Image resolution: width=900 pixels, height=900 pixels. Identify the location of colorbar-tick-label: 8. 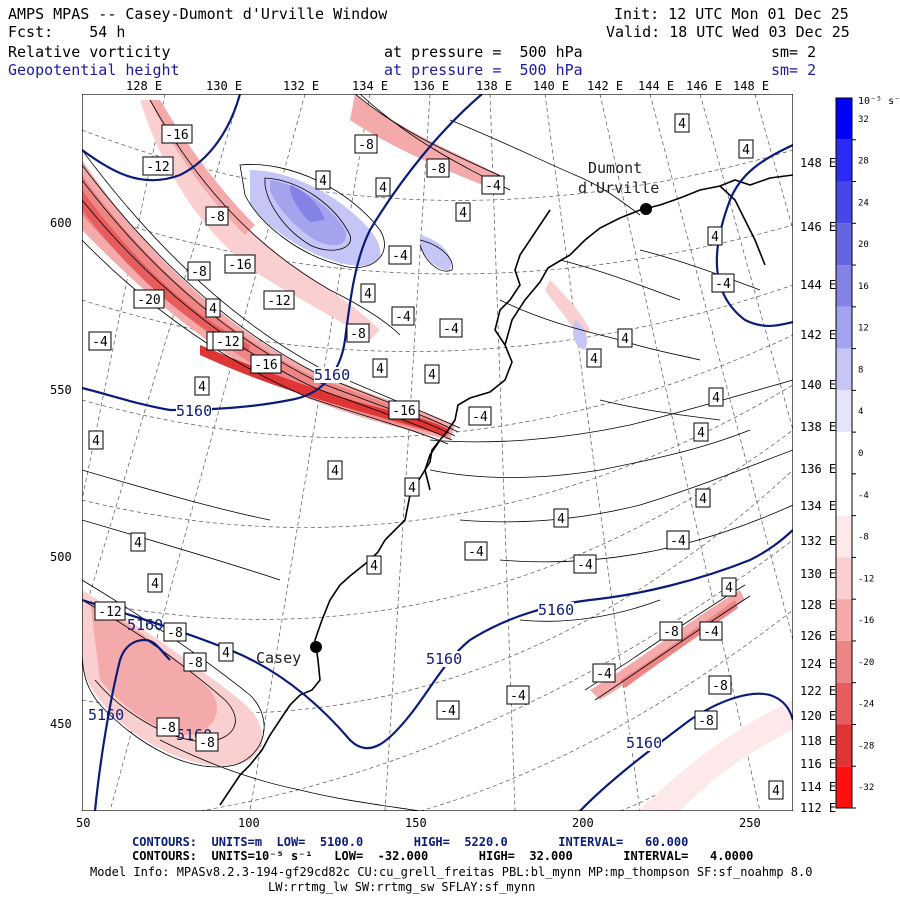
(860, 370).